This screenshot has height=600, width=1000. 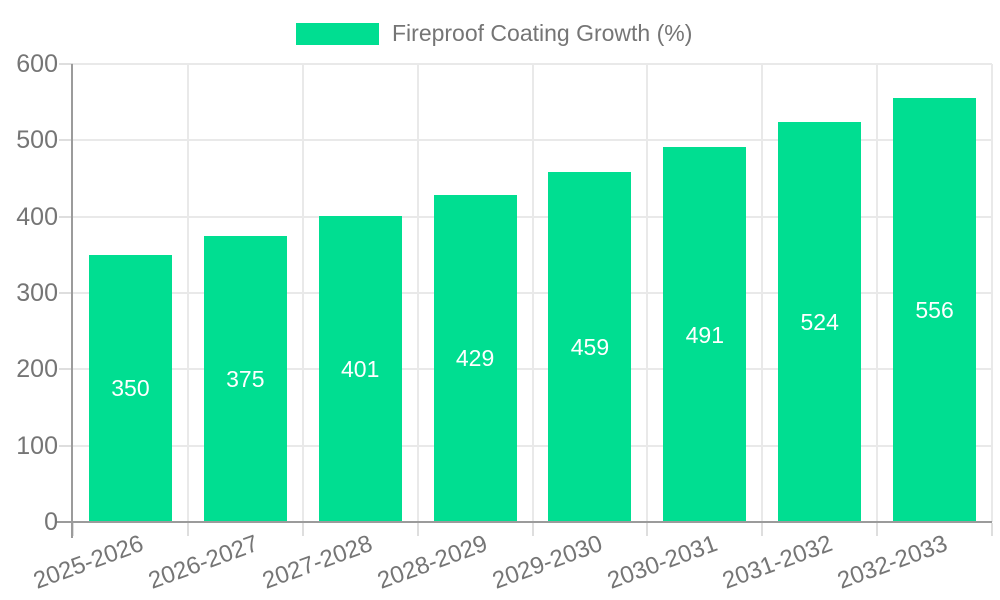 I want to click on y-axis-line, so click(x=72, y=301).